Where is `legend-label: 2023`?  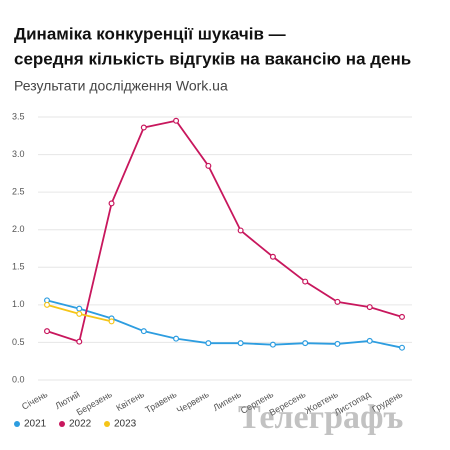 legend-label: 2023 is located at coordinates (125, 424).